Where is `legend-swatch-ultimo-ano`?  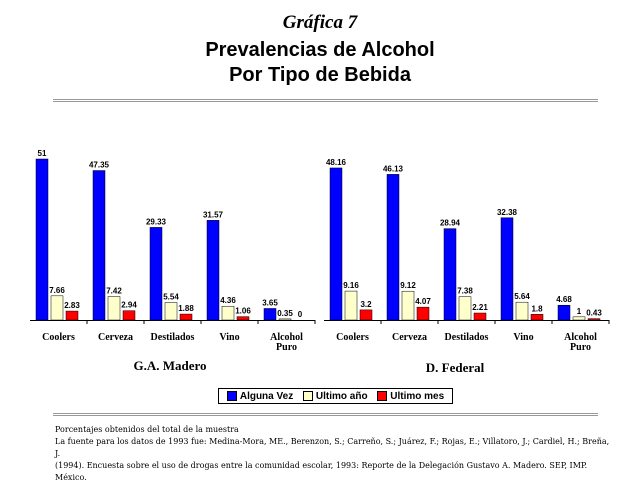 legend-swatch-ultimo-ano is located at coordinates (307, 396).